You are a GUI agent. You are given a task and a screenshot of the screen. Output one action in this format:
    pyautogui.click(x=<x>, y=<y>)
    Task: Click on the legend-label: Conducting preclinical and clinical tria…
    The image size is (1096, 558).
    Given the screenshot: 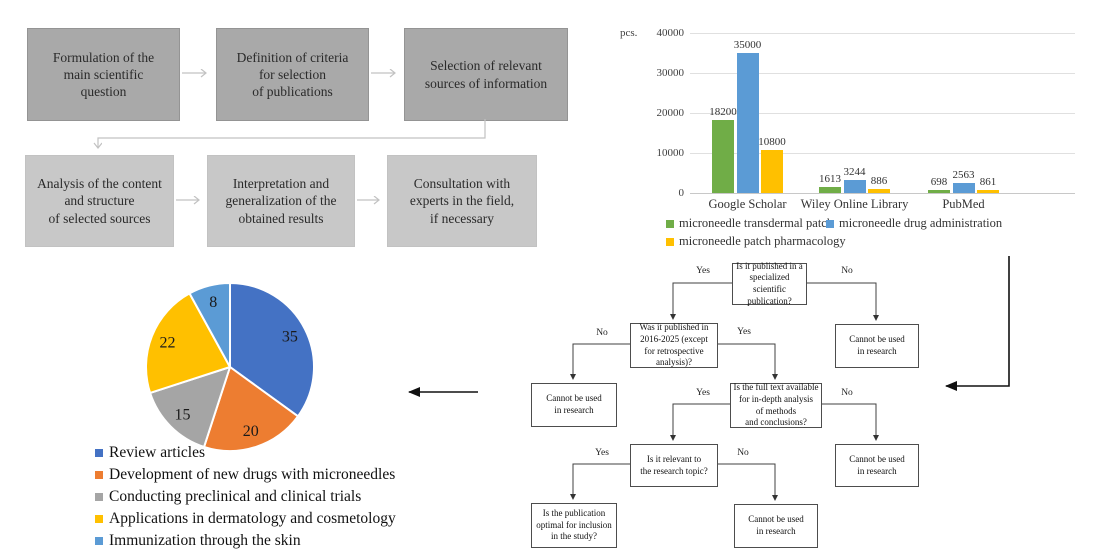 What is the action you would take?
    pyautogui.click(x=235, y=496)
    